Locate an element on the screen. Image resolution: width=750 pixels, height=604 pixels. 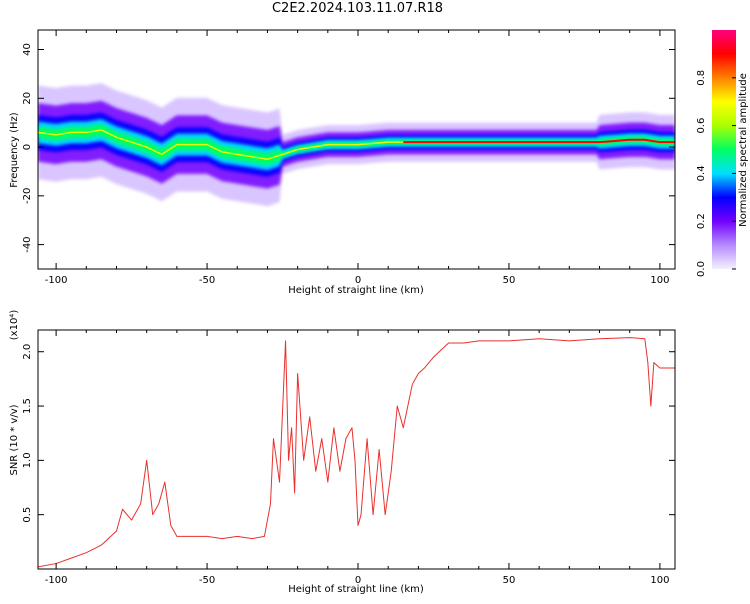
spectrogram-y-tick-label: 20 is located at coordinates (27, 98).